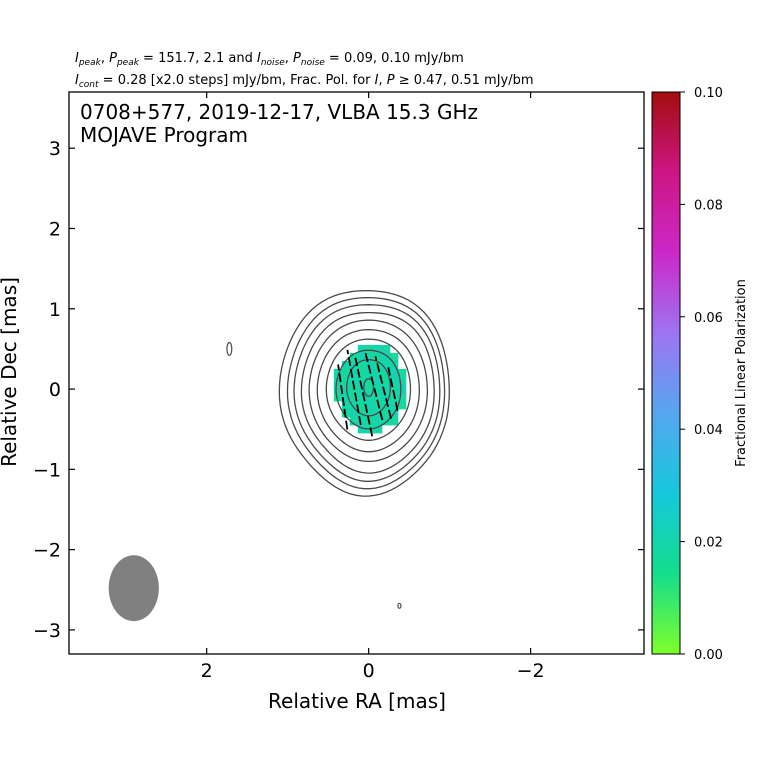 The image size is (760, 760). I want to click on x-axis-label: Relative RA [mas], so click(357, 701).